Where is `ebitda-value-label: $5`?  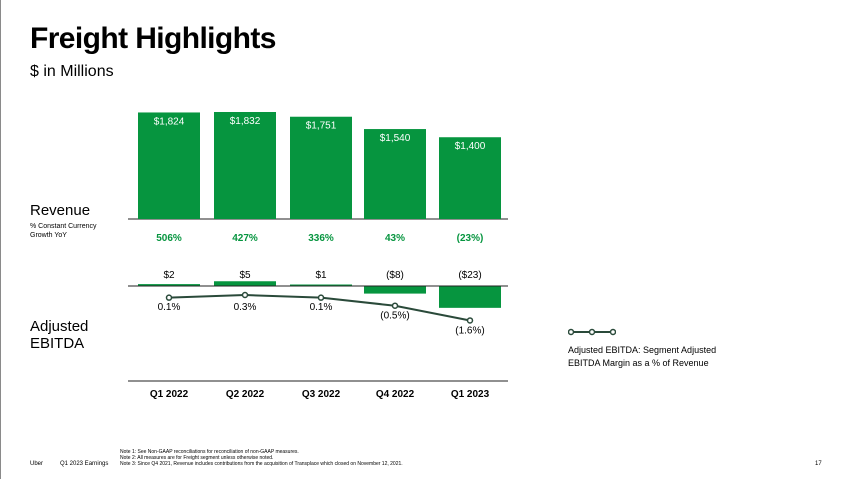 ebitda-value-label: $5 is located at coordinates (245, 275).